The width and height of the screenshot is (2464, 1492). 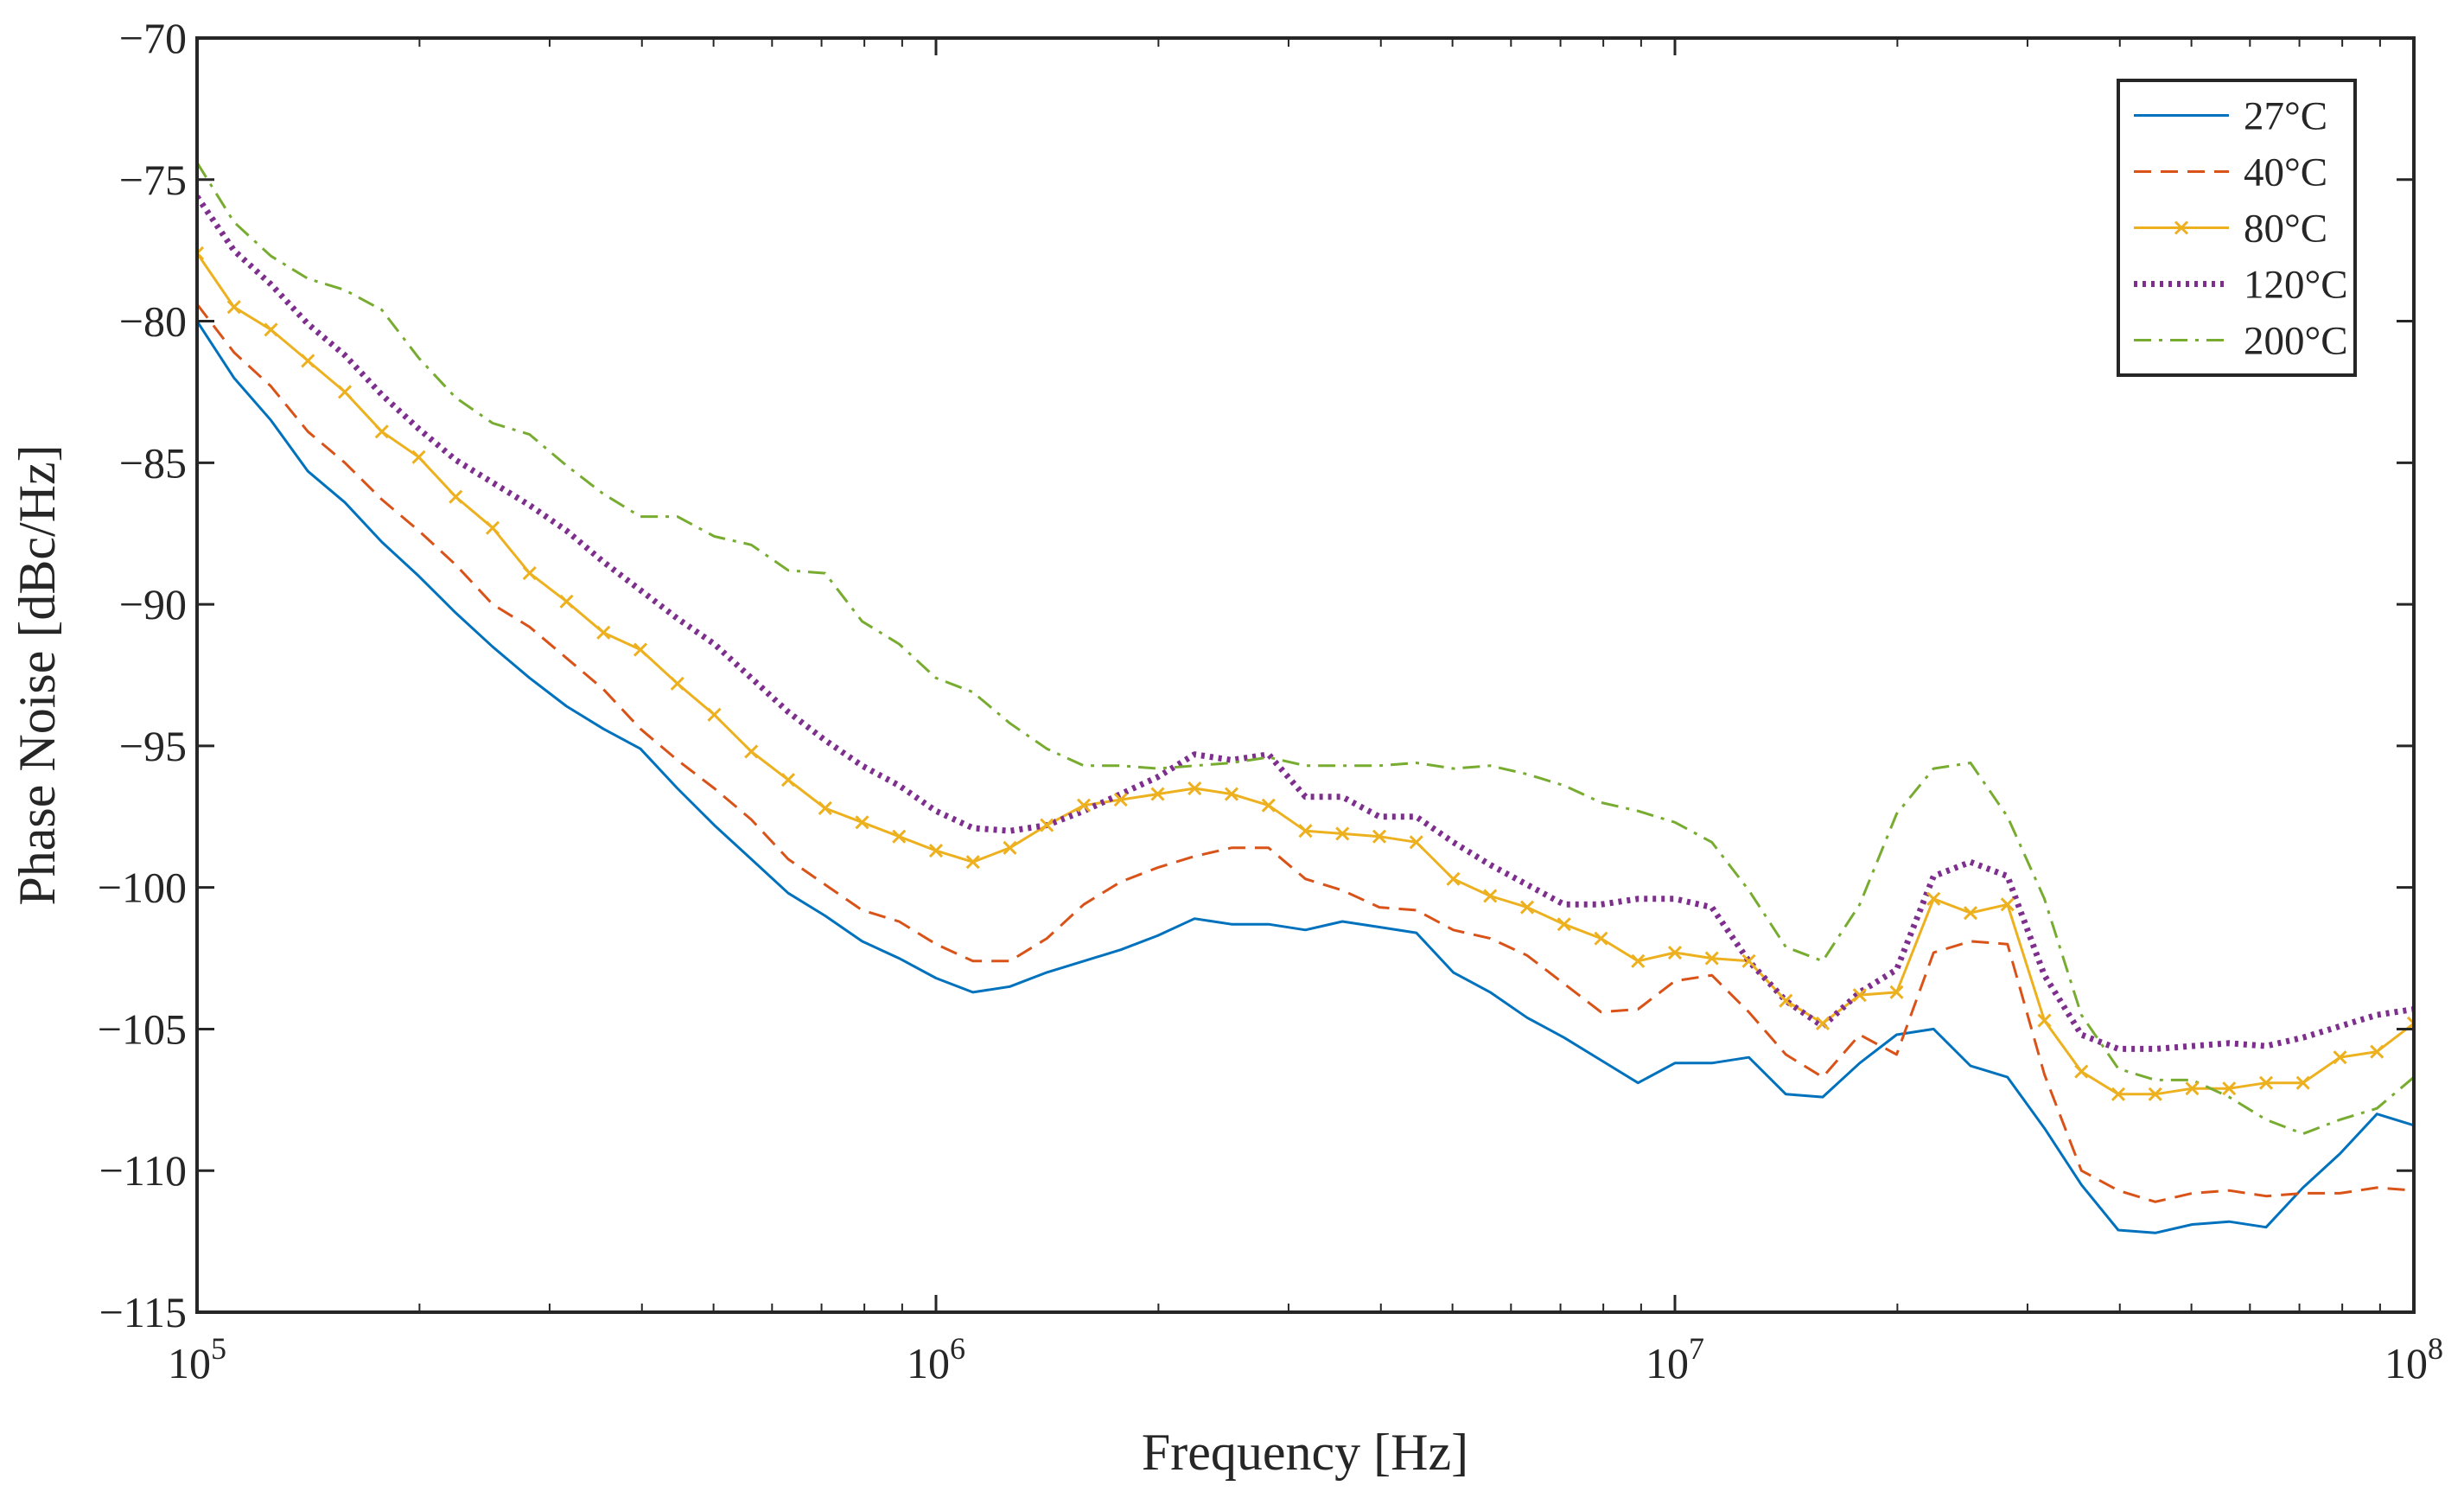 I want to click on y-tick-label-0: −70, so click(x=153, y=38).